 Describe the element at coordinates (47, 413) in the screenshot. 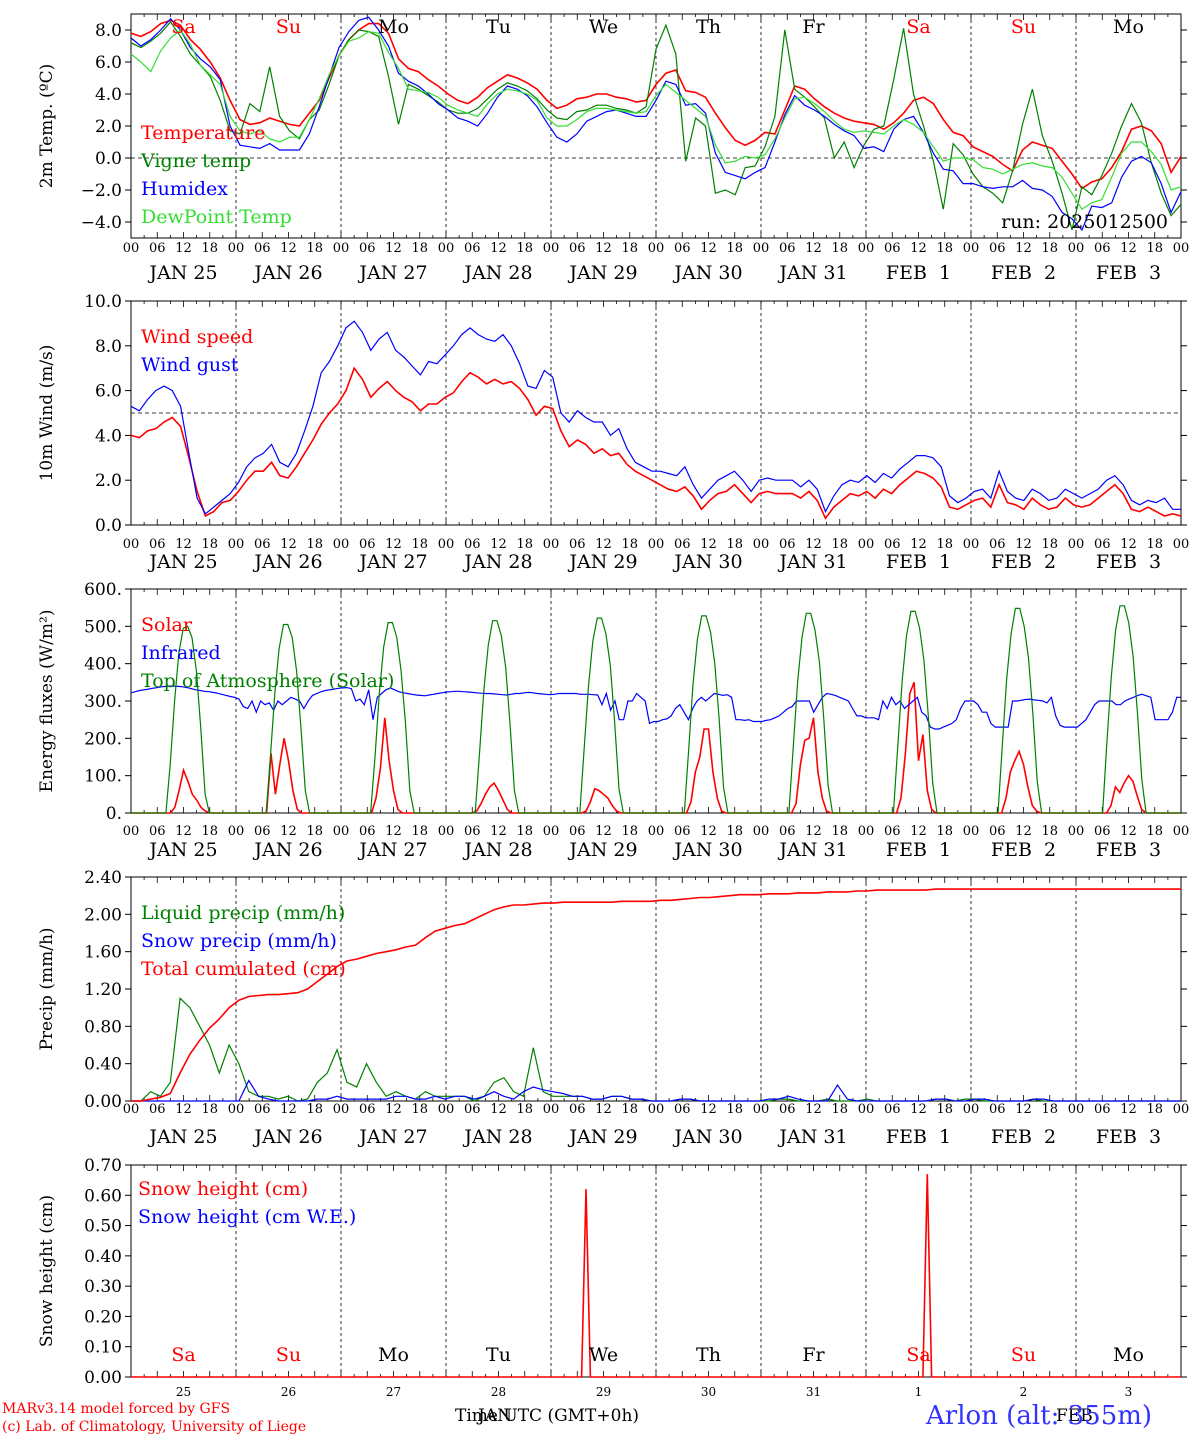

I see `y-axis-label: 10m Wind (m/s)` at that location.